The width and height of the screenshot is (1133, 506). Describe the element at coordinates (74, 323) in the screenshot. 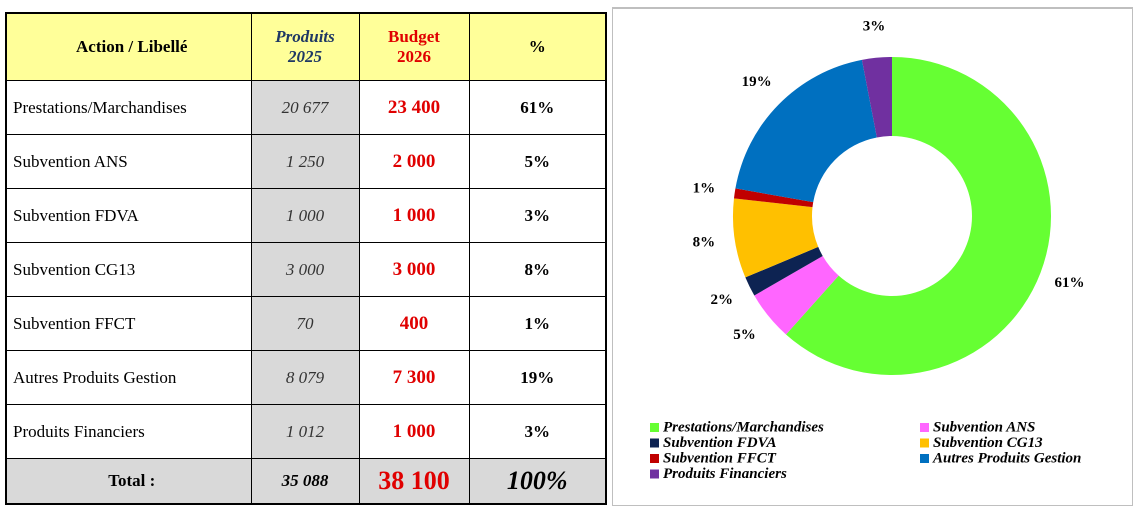

I see `cell-text: Subvention FFCT` at that location.